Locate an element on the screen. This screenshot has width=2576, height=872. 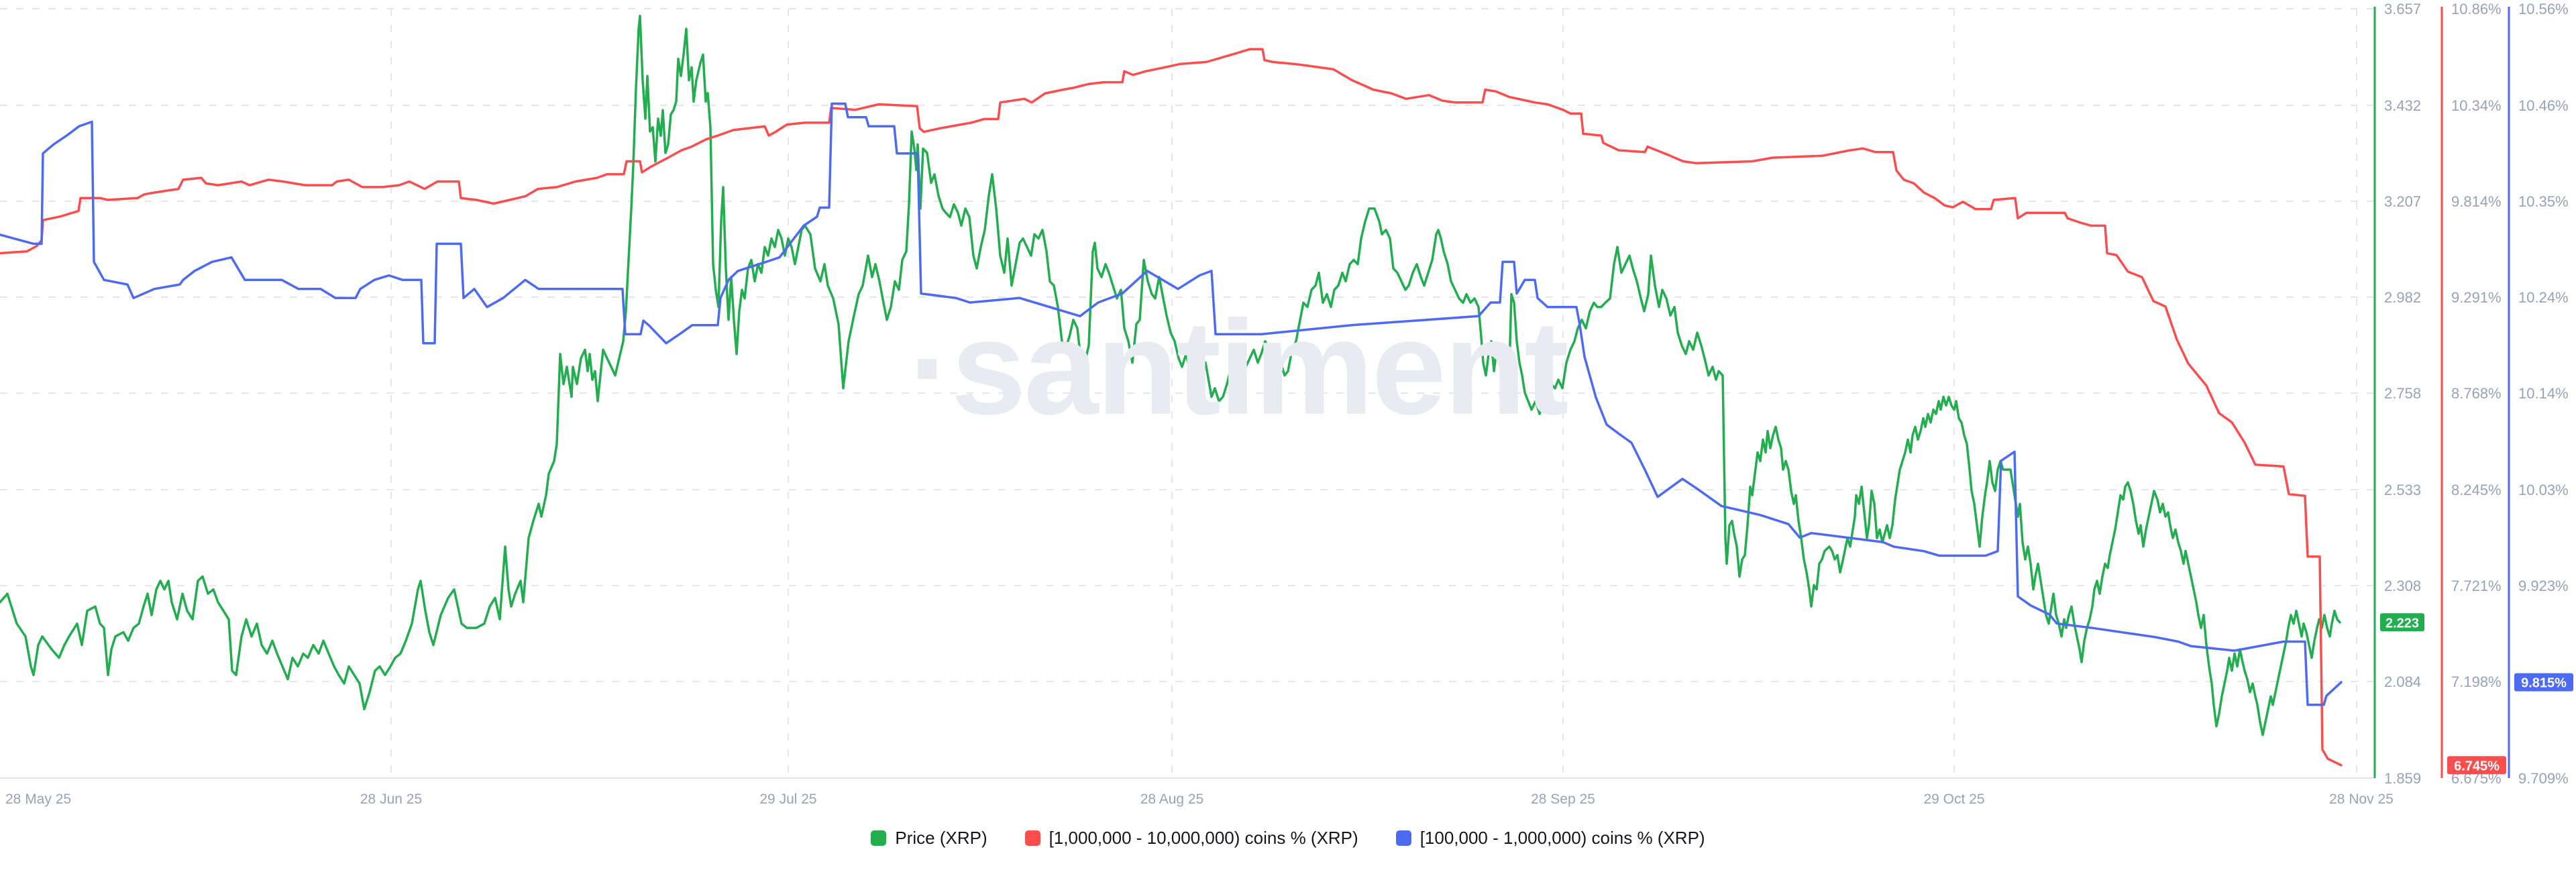
legend-label: Price (XRP) is located at coordinates (941, 838).